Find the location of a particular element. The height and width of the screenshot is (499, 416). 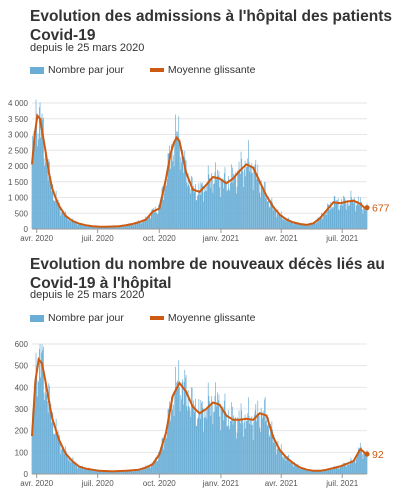

chart-subtitle: depuis le 25 mars 2020 is located at coordinates (87, 48).